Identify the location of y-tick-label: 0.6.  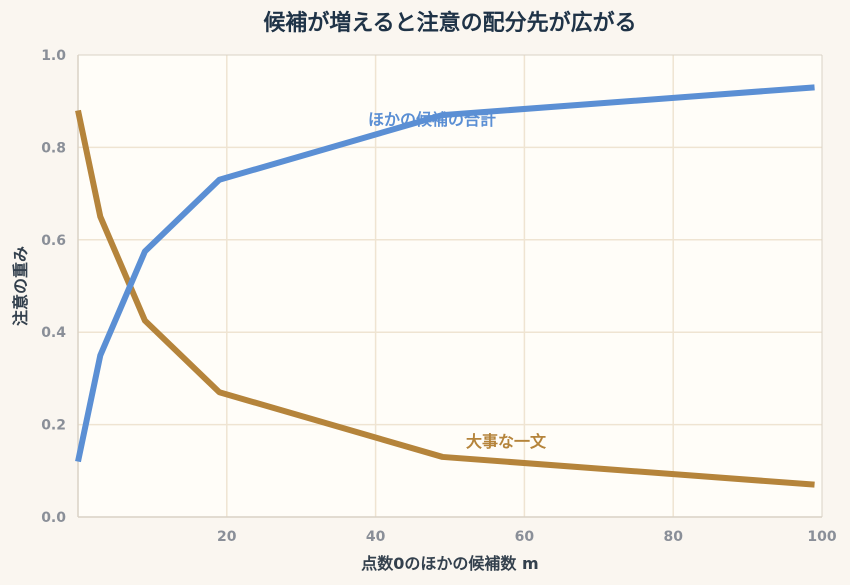
(53, 241).